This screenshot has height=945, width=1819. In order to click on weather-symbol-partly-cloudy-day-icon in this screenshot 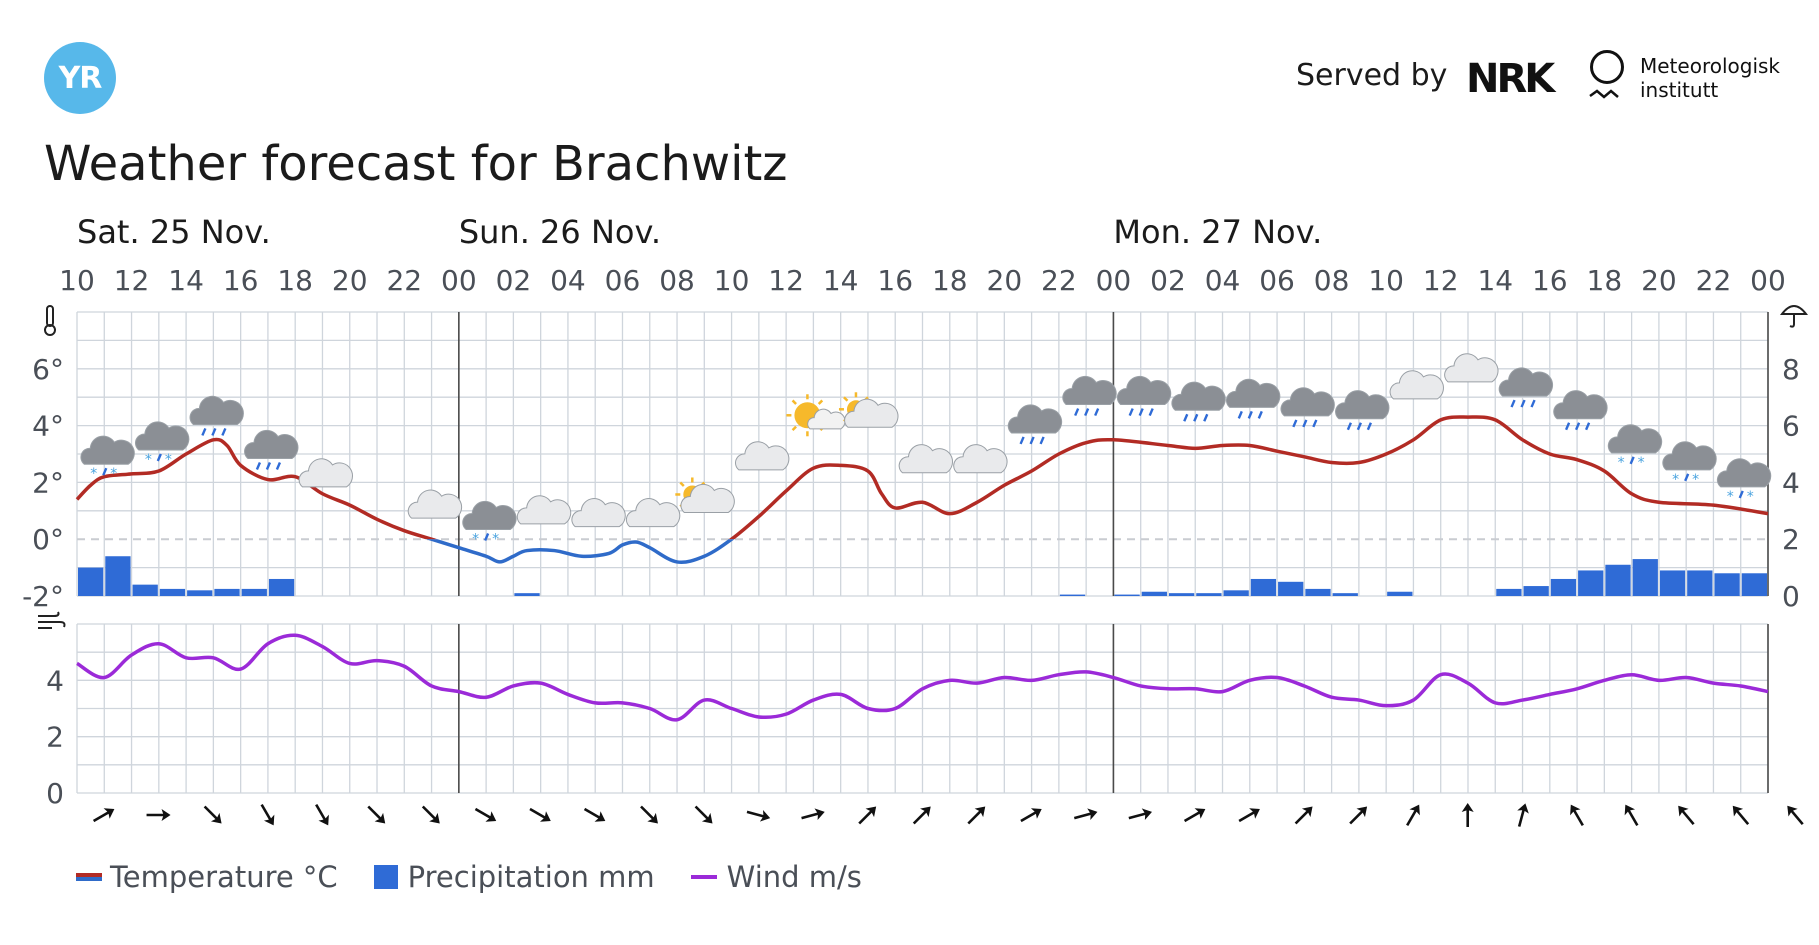, I will do `click(705, 495)`.